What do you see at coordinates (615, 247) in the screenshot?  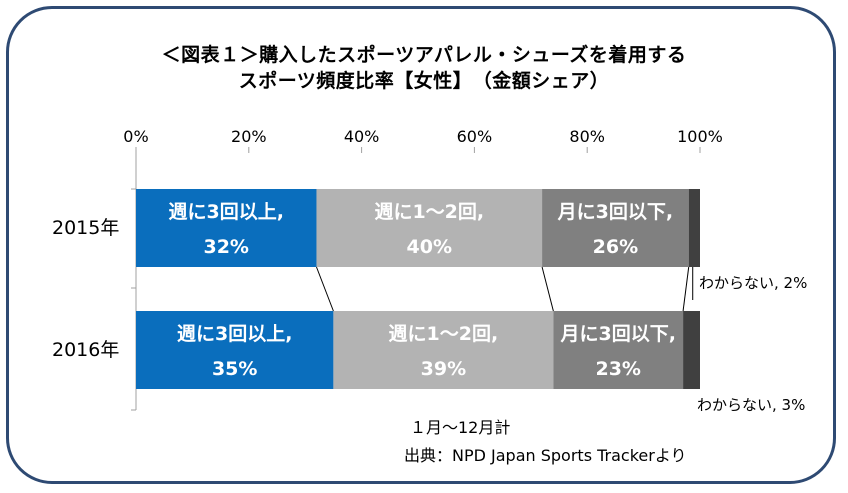 I see `data-label-value: 26%` at bounding box center [615, 247].